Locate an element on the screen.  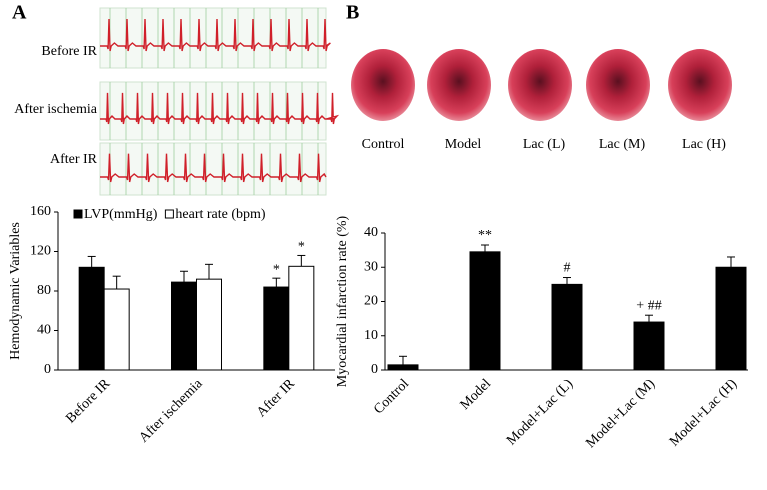
y-tick-label: 80 is located at coordinates (44, 290).